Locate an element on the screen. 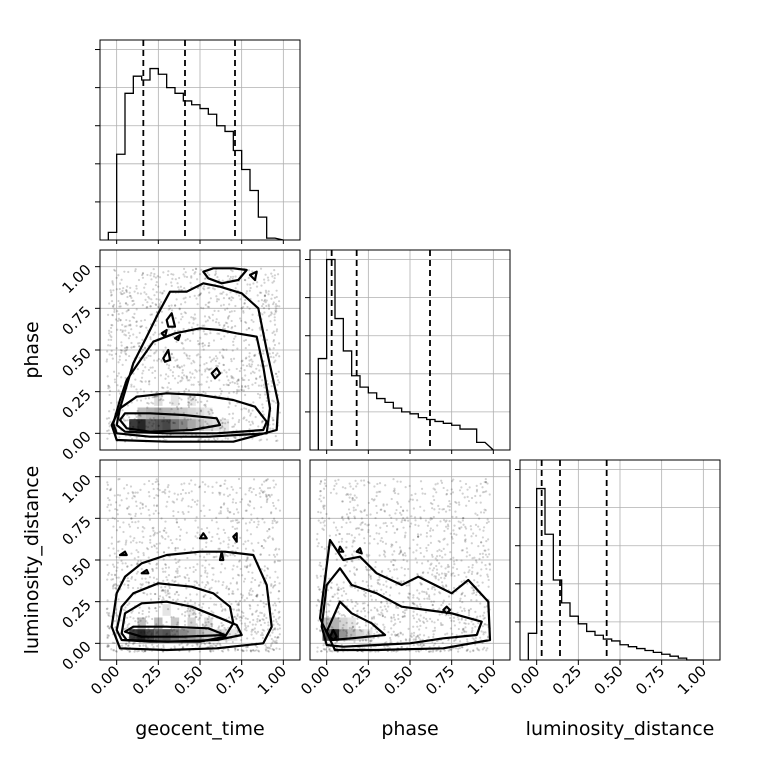 This screenshot has height=760, width=760. ytick-label-phase-3: 0.75 is located at coordinates (76, 320).